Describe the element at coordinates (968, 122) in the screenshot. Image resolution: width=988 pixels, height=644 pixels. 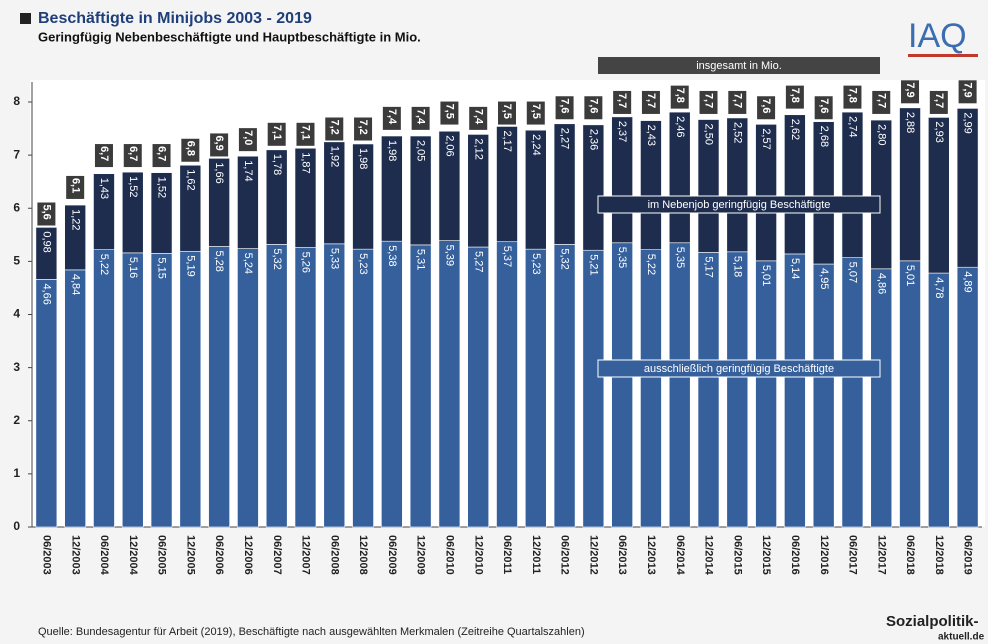
I see `value-label: 2,99` at that location.